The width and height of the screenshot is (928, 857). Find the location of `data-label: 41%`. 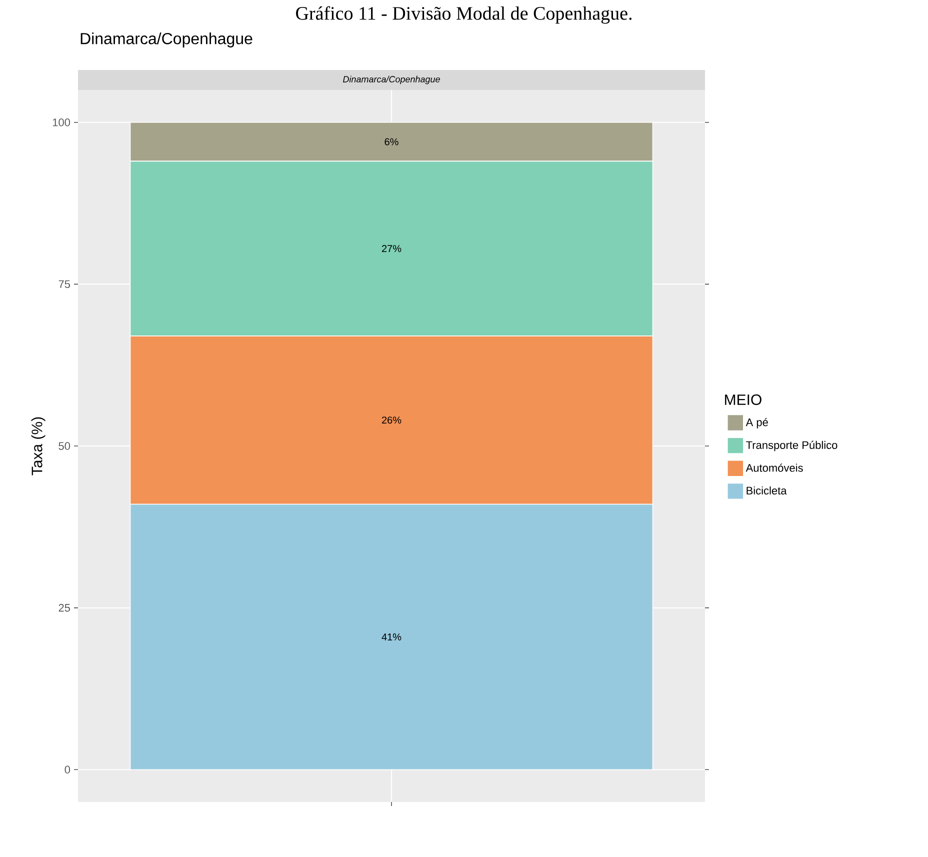

data-label: 41% is located at coordinates (392, 636).